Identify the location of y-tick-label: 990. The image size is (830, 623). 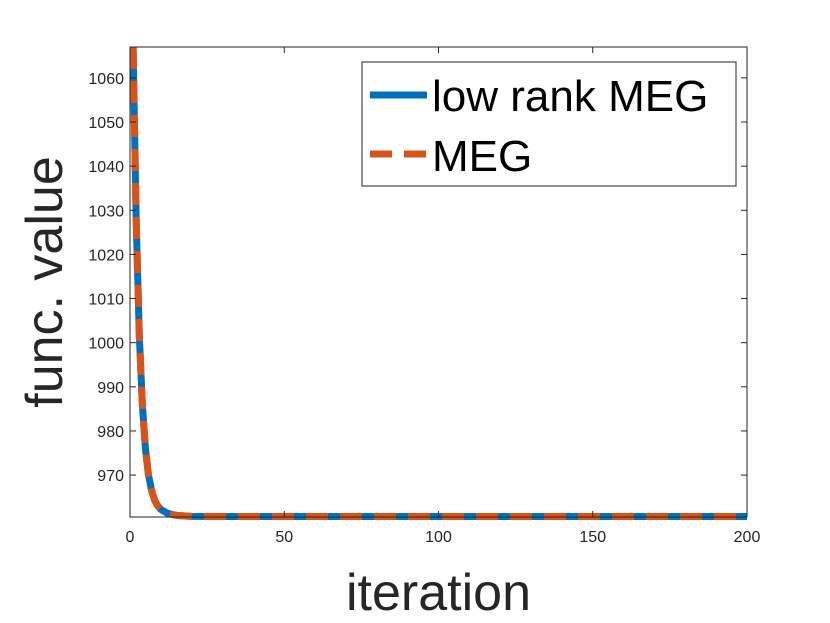
(110, 388).